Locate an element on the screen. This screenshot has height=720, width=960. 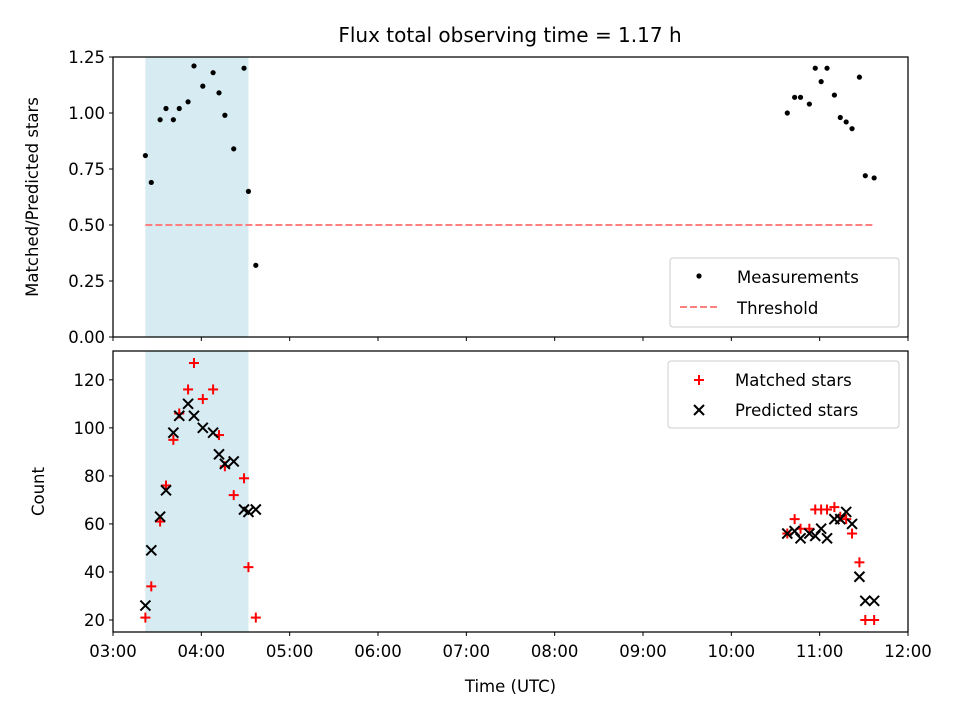
y-tick-label: 0.00 is located at coordinates (86, 337).